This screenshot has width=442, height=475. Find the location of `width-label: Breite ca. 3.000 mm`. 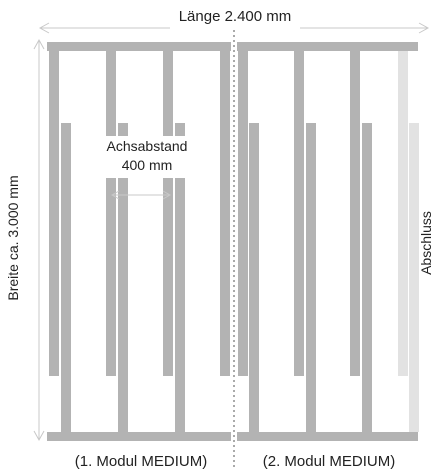

width-label: Breite ca. 3.000 mm is located at coordinates (13, 237).